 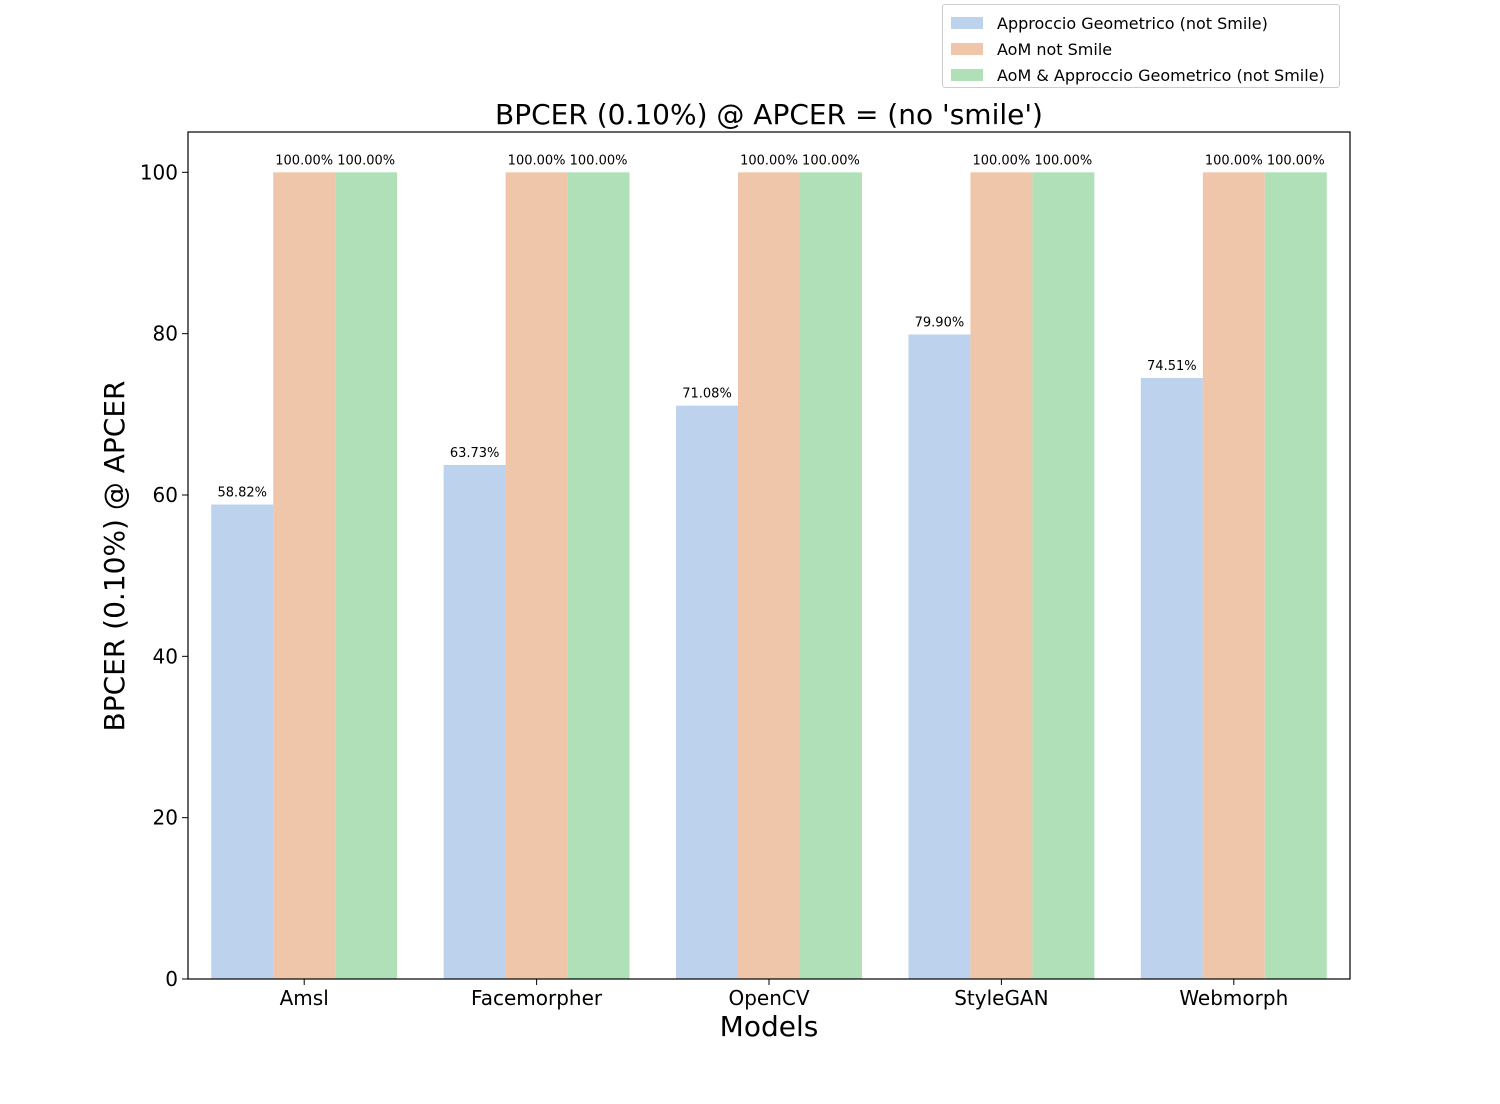 I want to click on legend-swatch-aom-not-smile, so click(x=967, y=49).